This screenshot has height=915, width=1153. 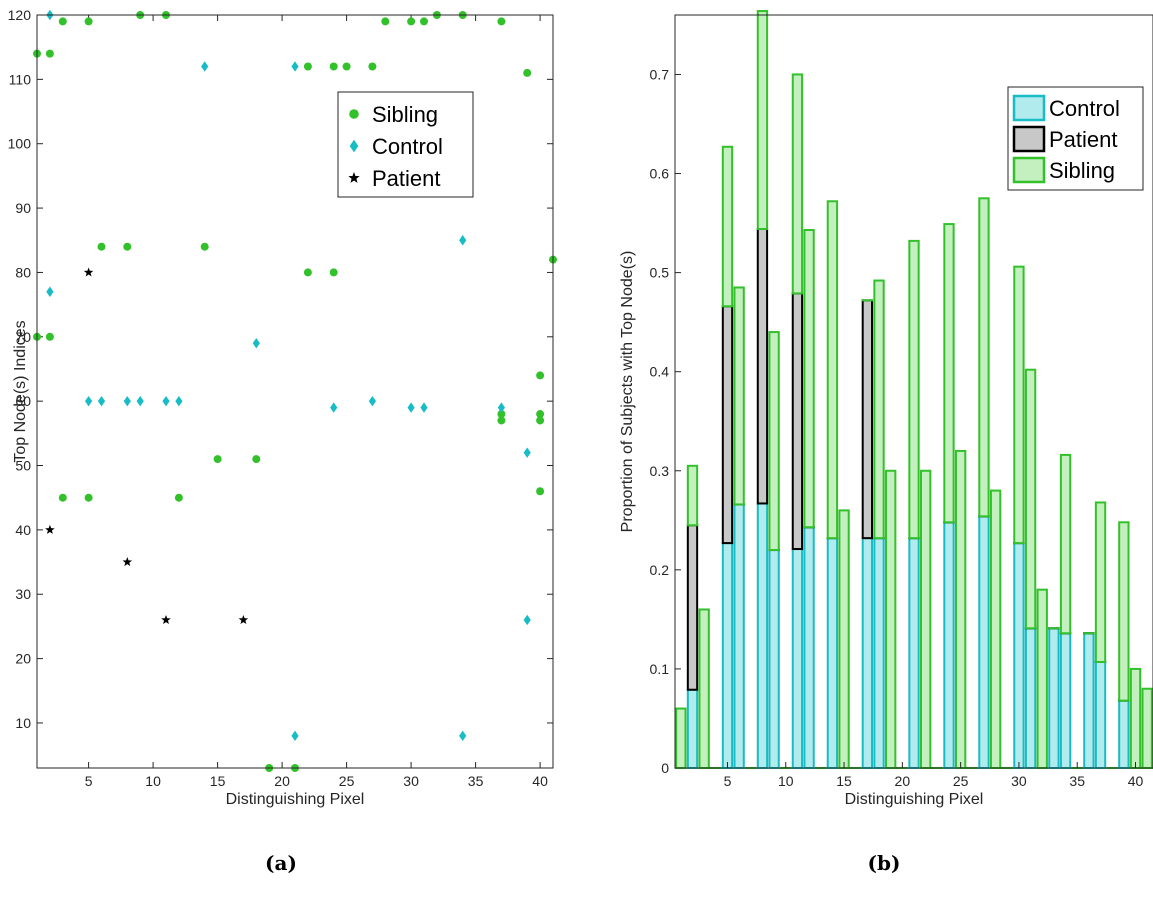 What do you see at coordinates (23, 594) in the screenshot?
I see `scatter-y-tick-label: 30` at bounding box center [23, 594].